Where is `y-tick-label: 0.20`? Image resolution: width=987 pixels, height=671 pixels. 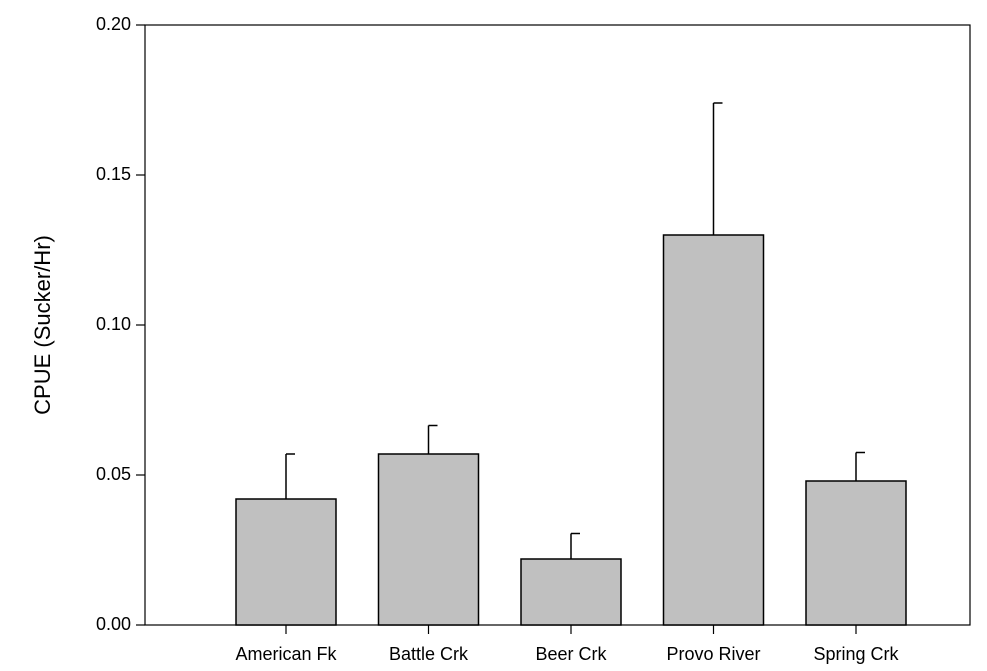 y-tick-label: 0.20 is located at coordinates (113, 24).